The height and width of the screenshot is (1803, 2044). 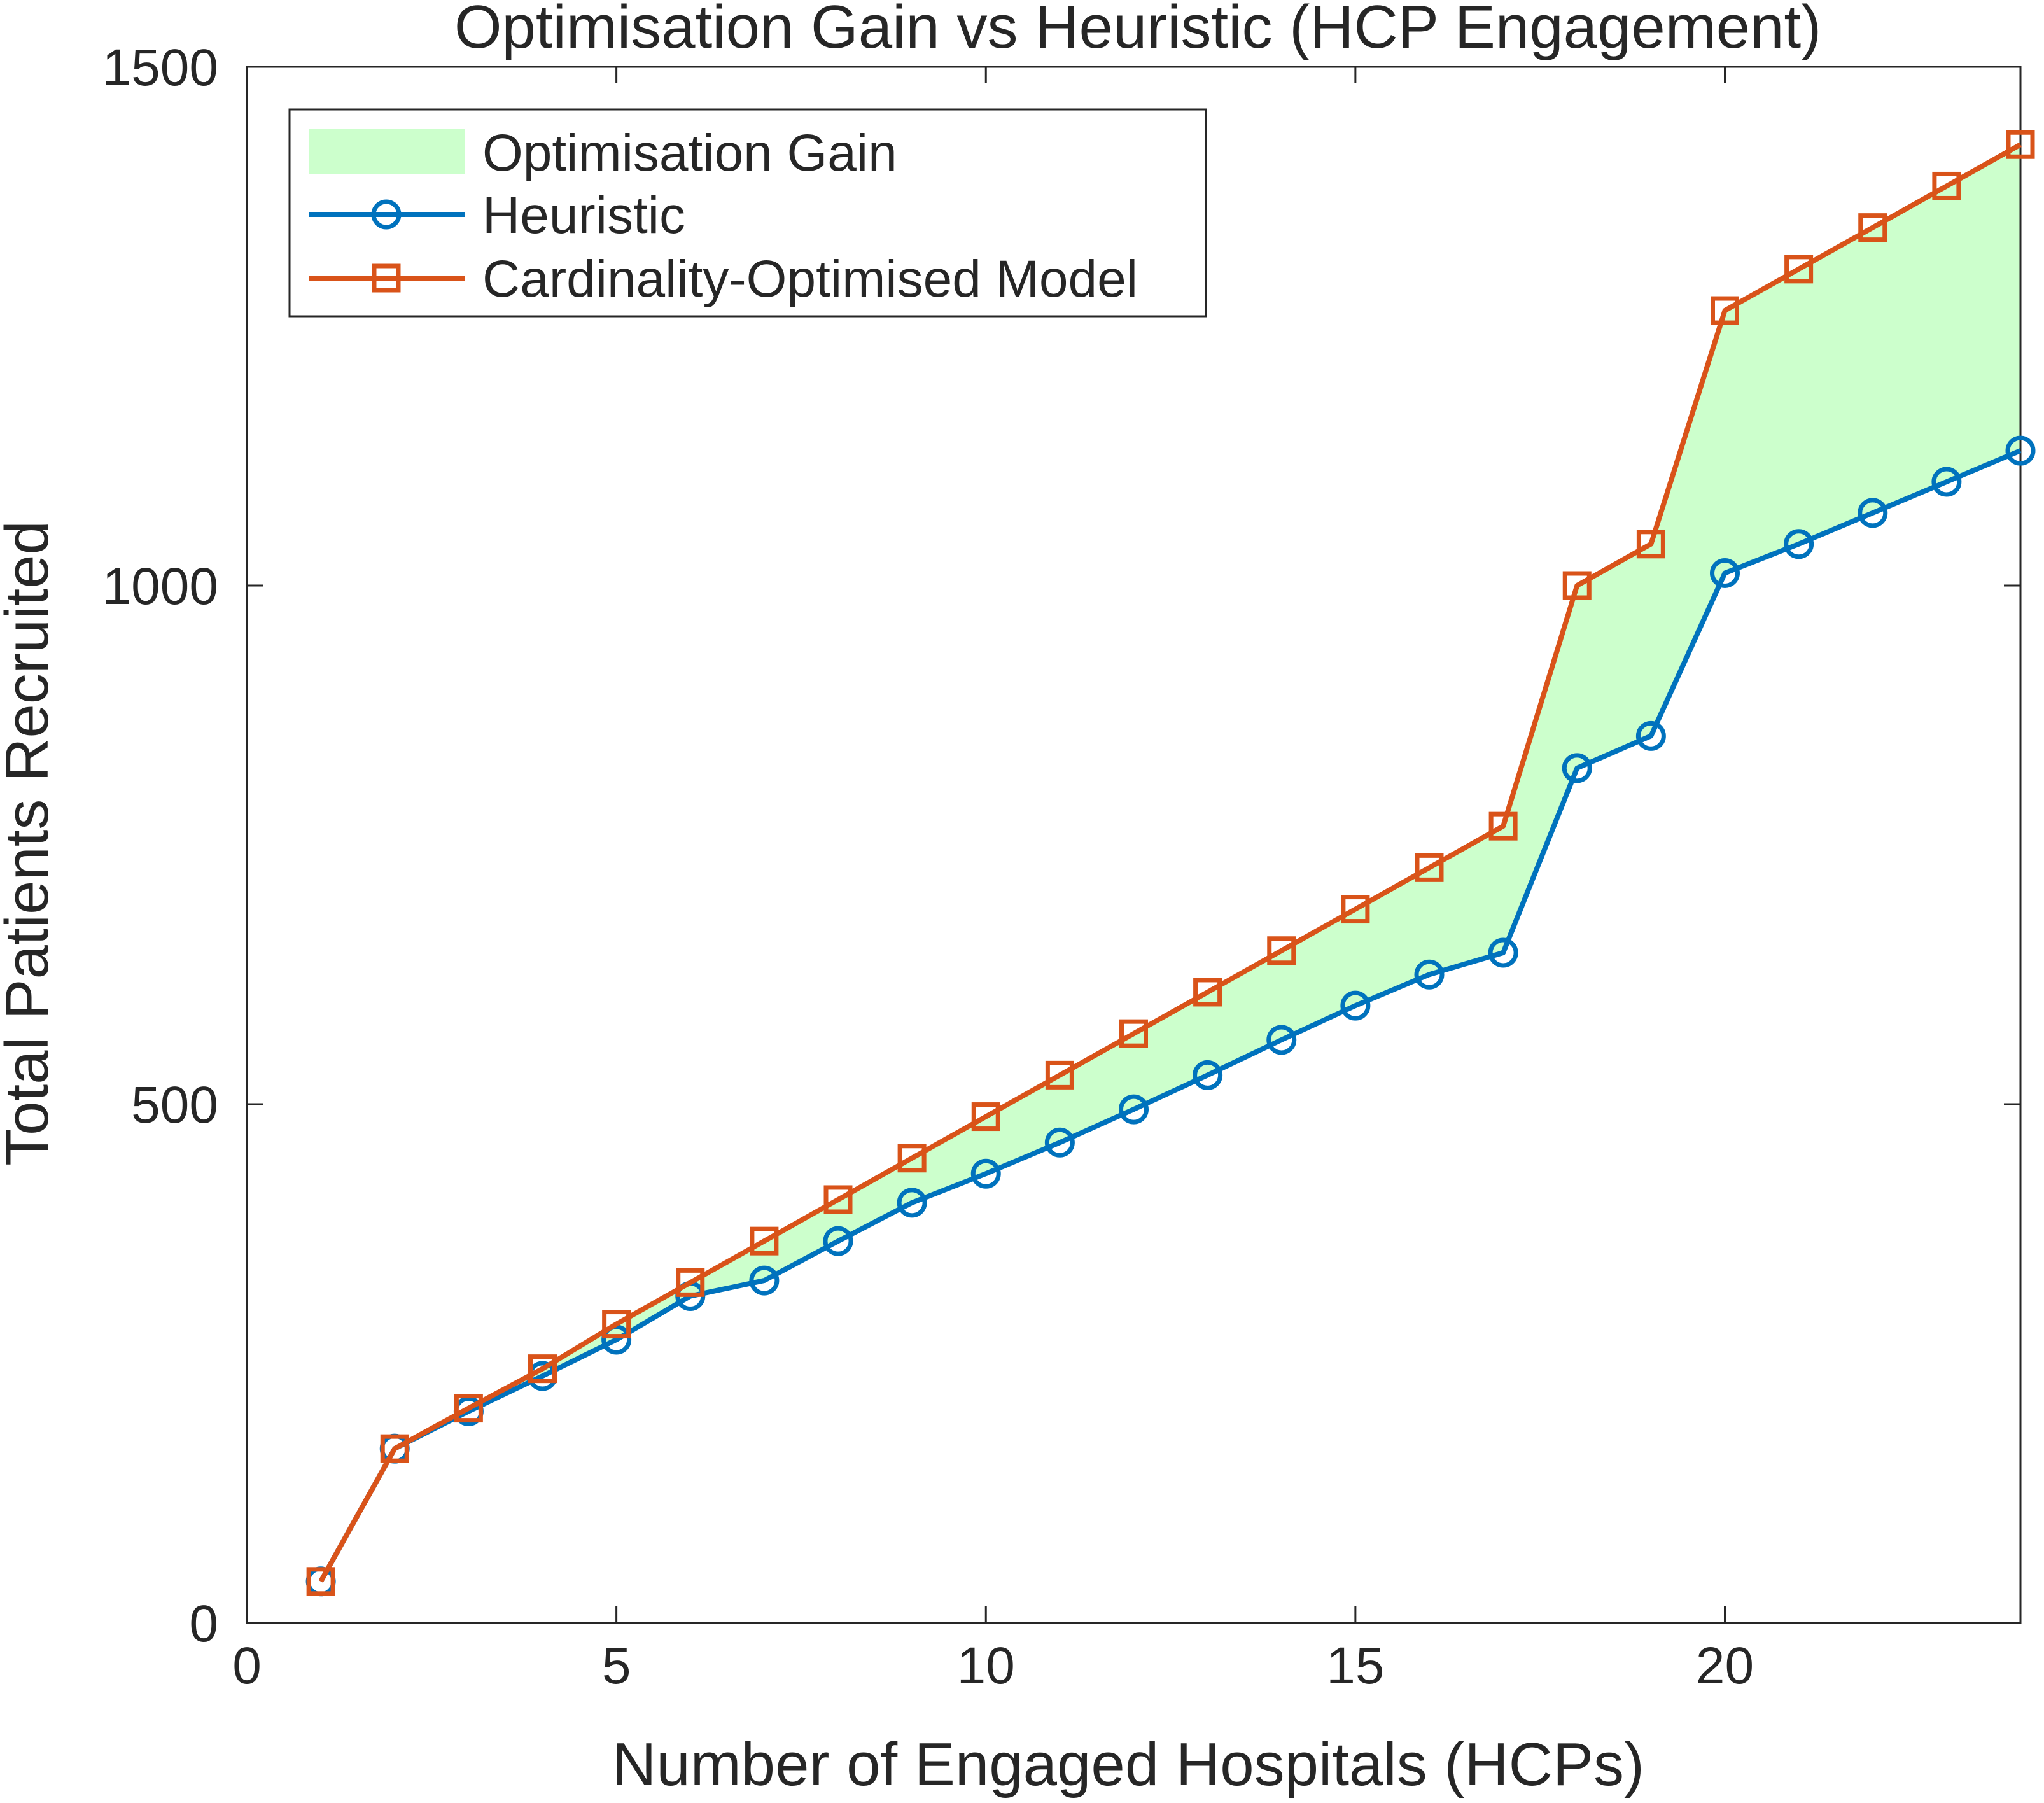 I want to click on y-tick-label: 500, so click(x=174, y=1105).